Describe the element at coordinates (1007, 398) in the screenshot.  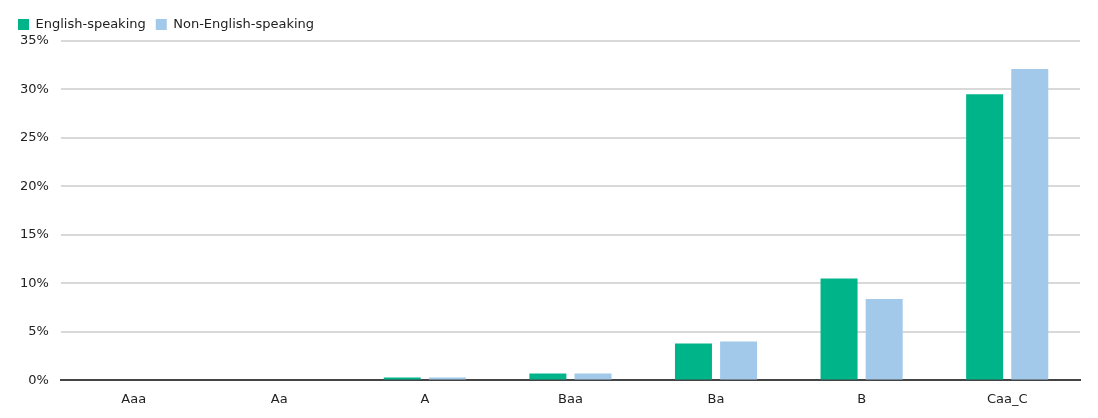
I see `x-tick-label: Caa_C` at that location.